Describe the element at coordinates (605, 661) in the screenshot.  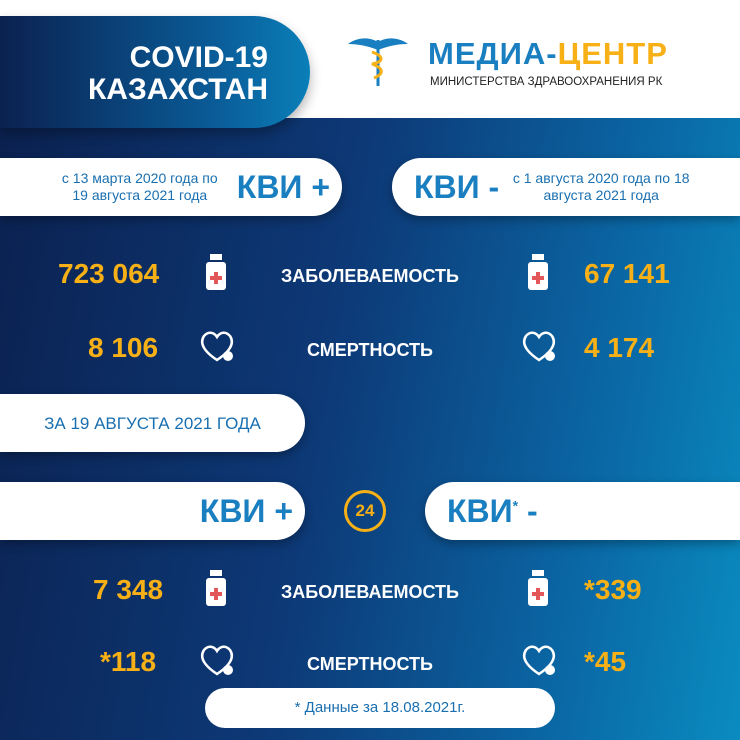
I see `daily-minus-deaths: *45` at that location.